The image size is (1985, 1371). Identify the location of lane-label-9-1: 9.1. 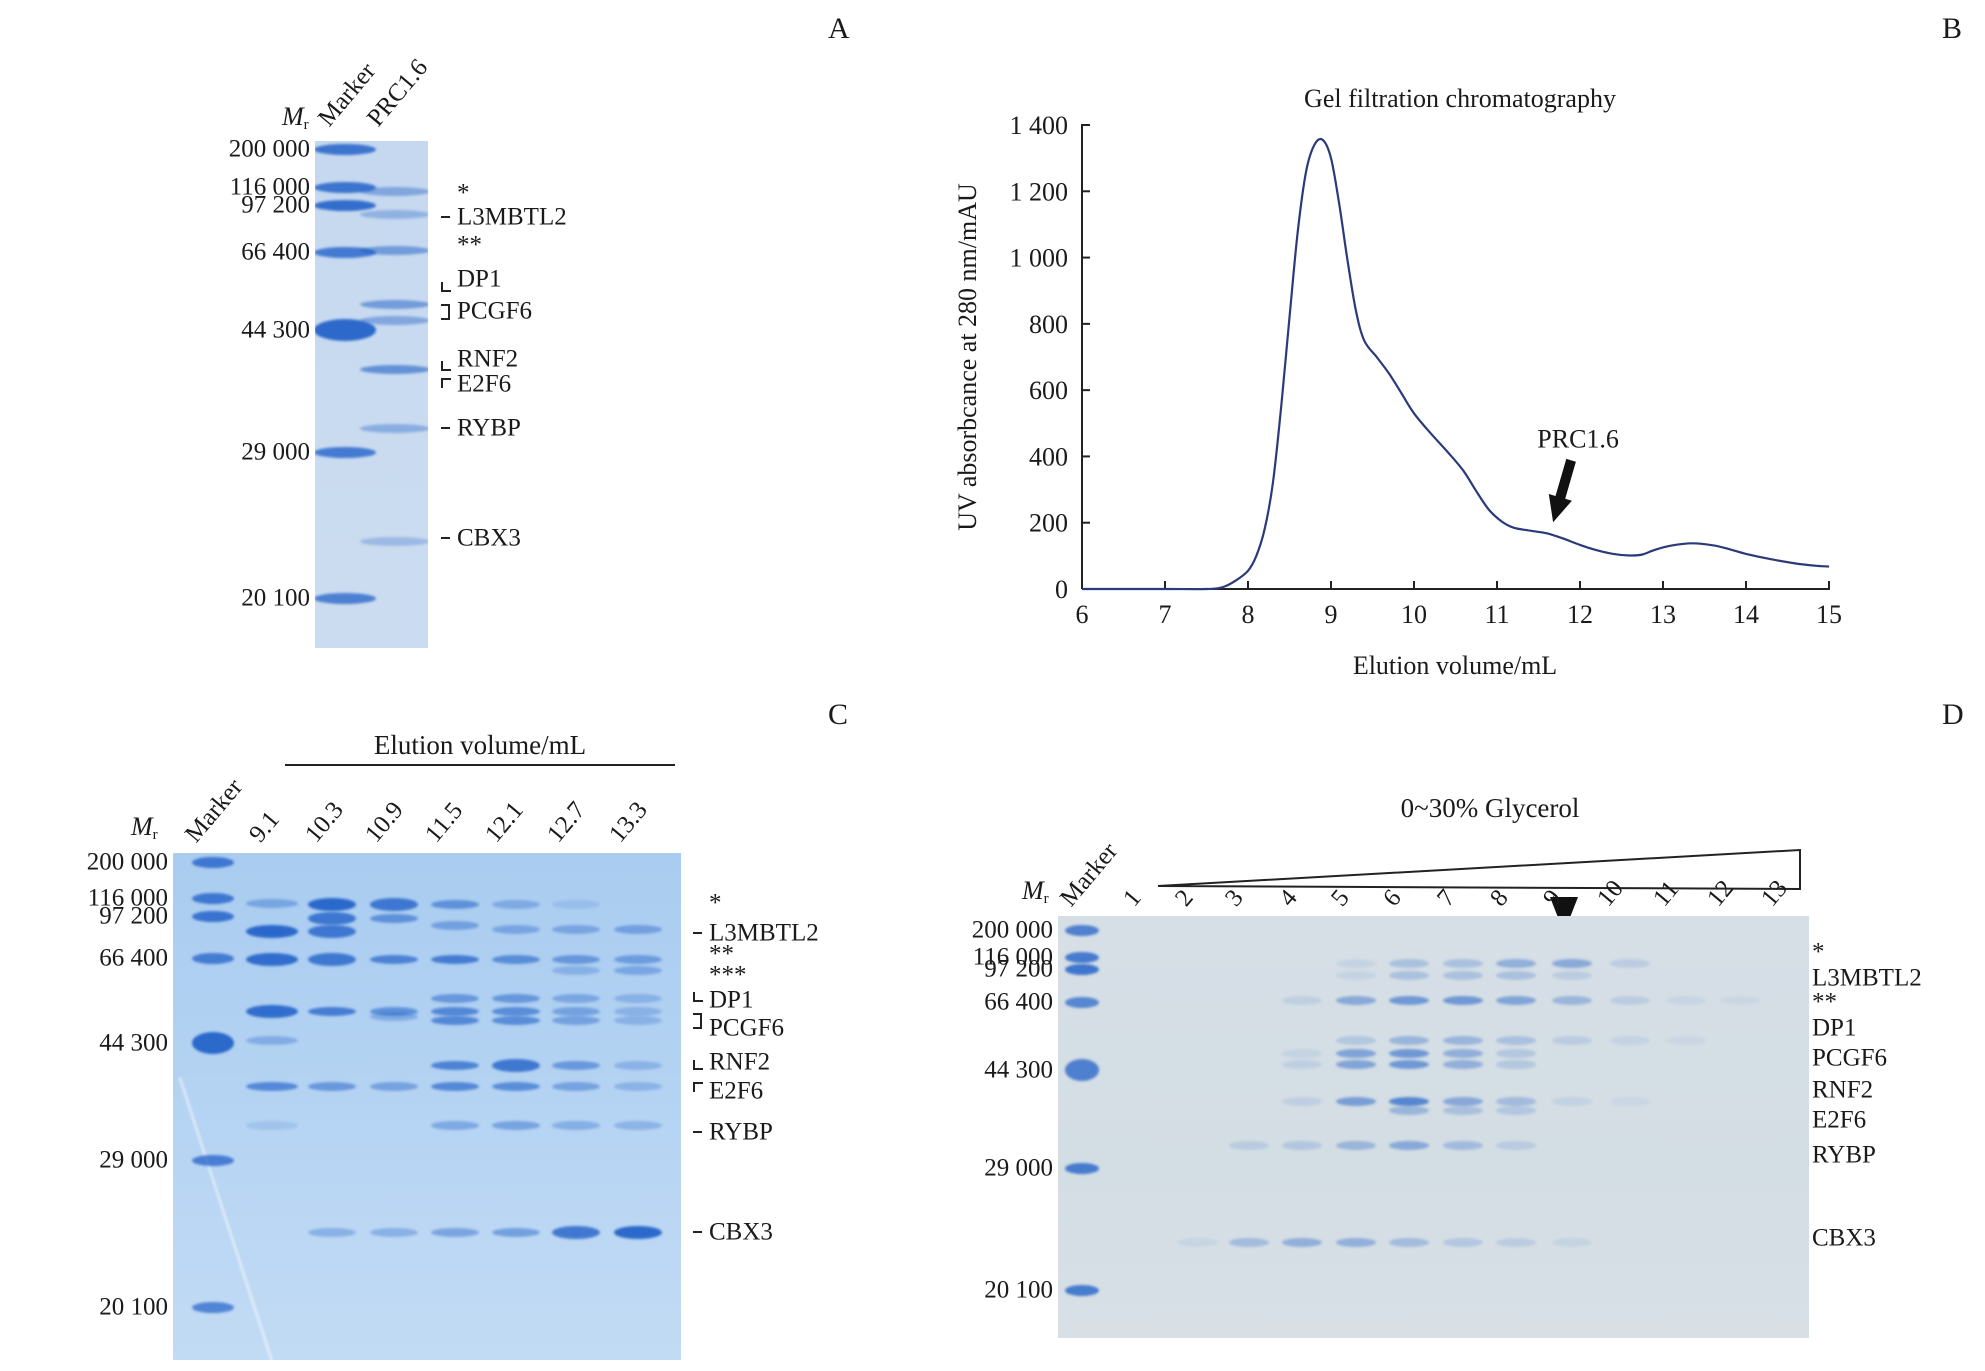
(264, 827).